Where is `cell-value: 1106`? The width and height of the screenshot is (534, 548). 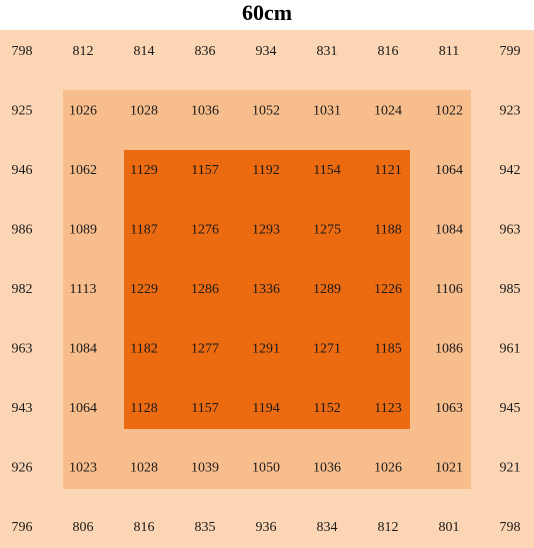 cell-value: 1106 is located at coordinates (448, 289).